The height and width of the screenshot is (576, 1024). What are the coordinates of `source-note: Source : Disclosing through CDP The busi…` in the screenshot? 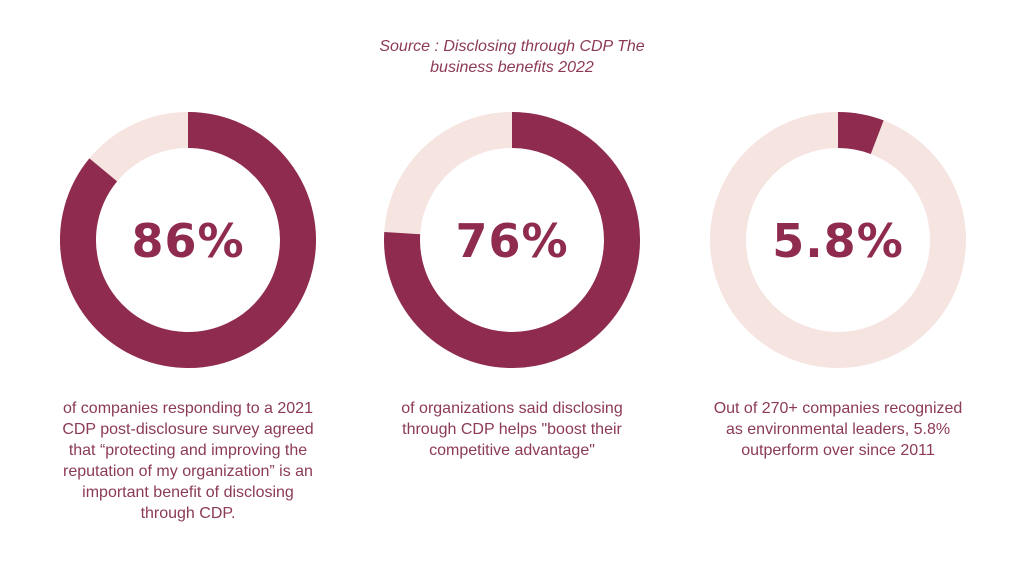 It's located at (512, 57).